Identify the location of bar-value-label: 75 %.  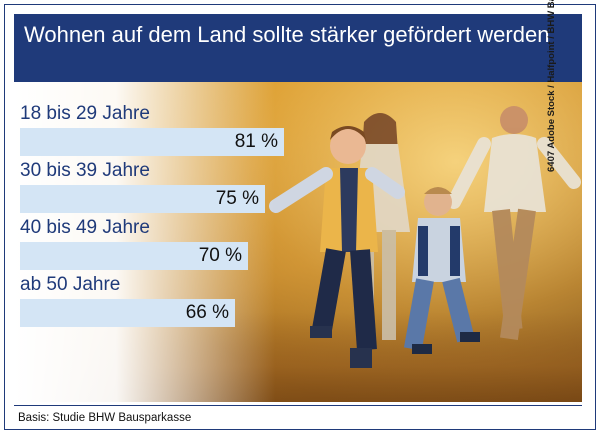
(237, 198).